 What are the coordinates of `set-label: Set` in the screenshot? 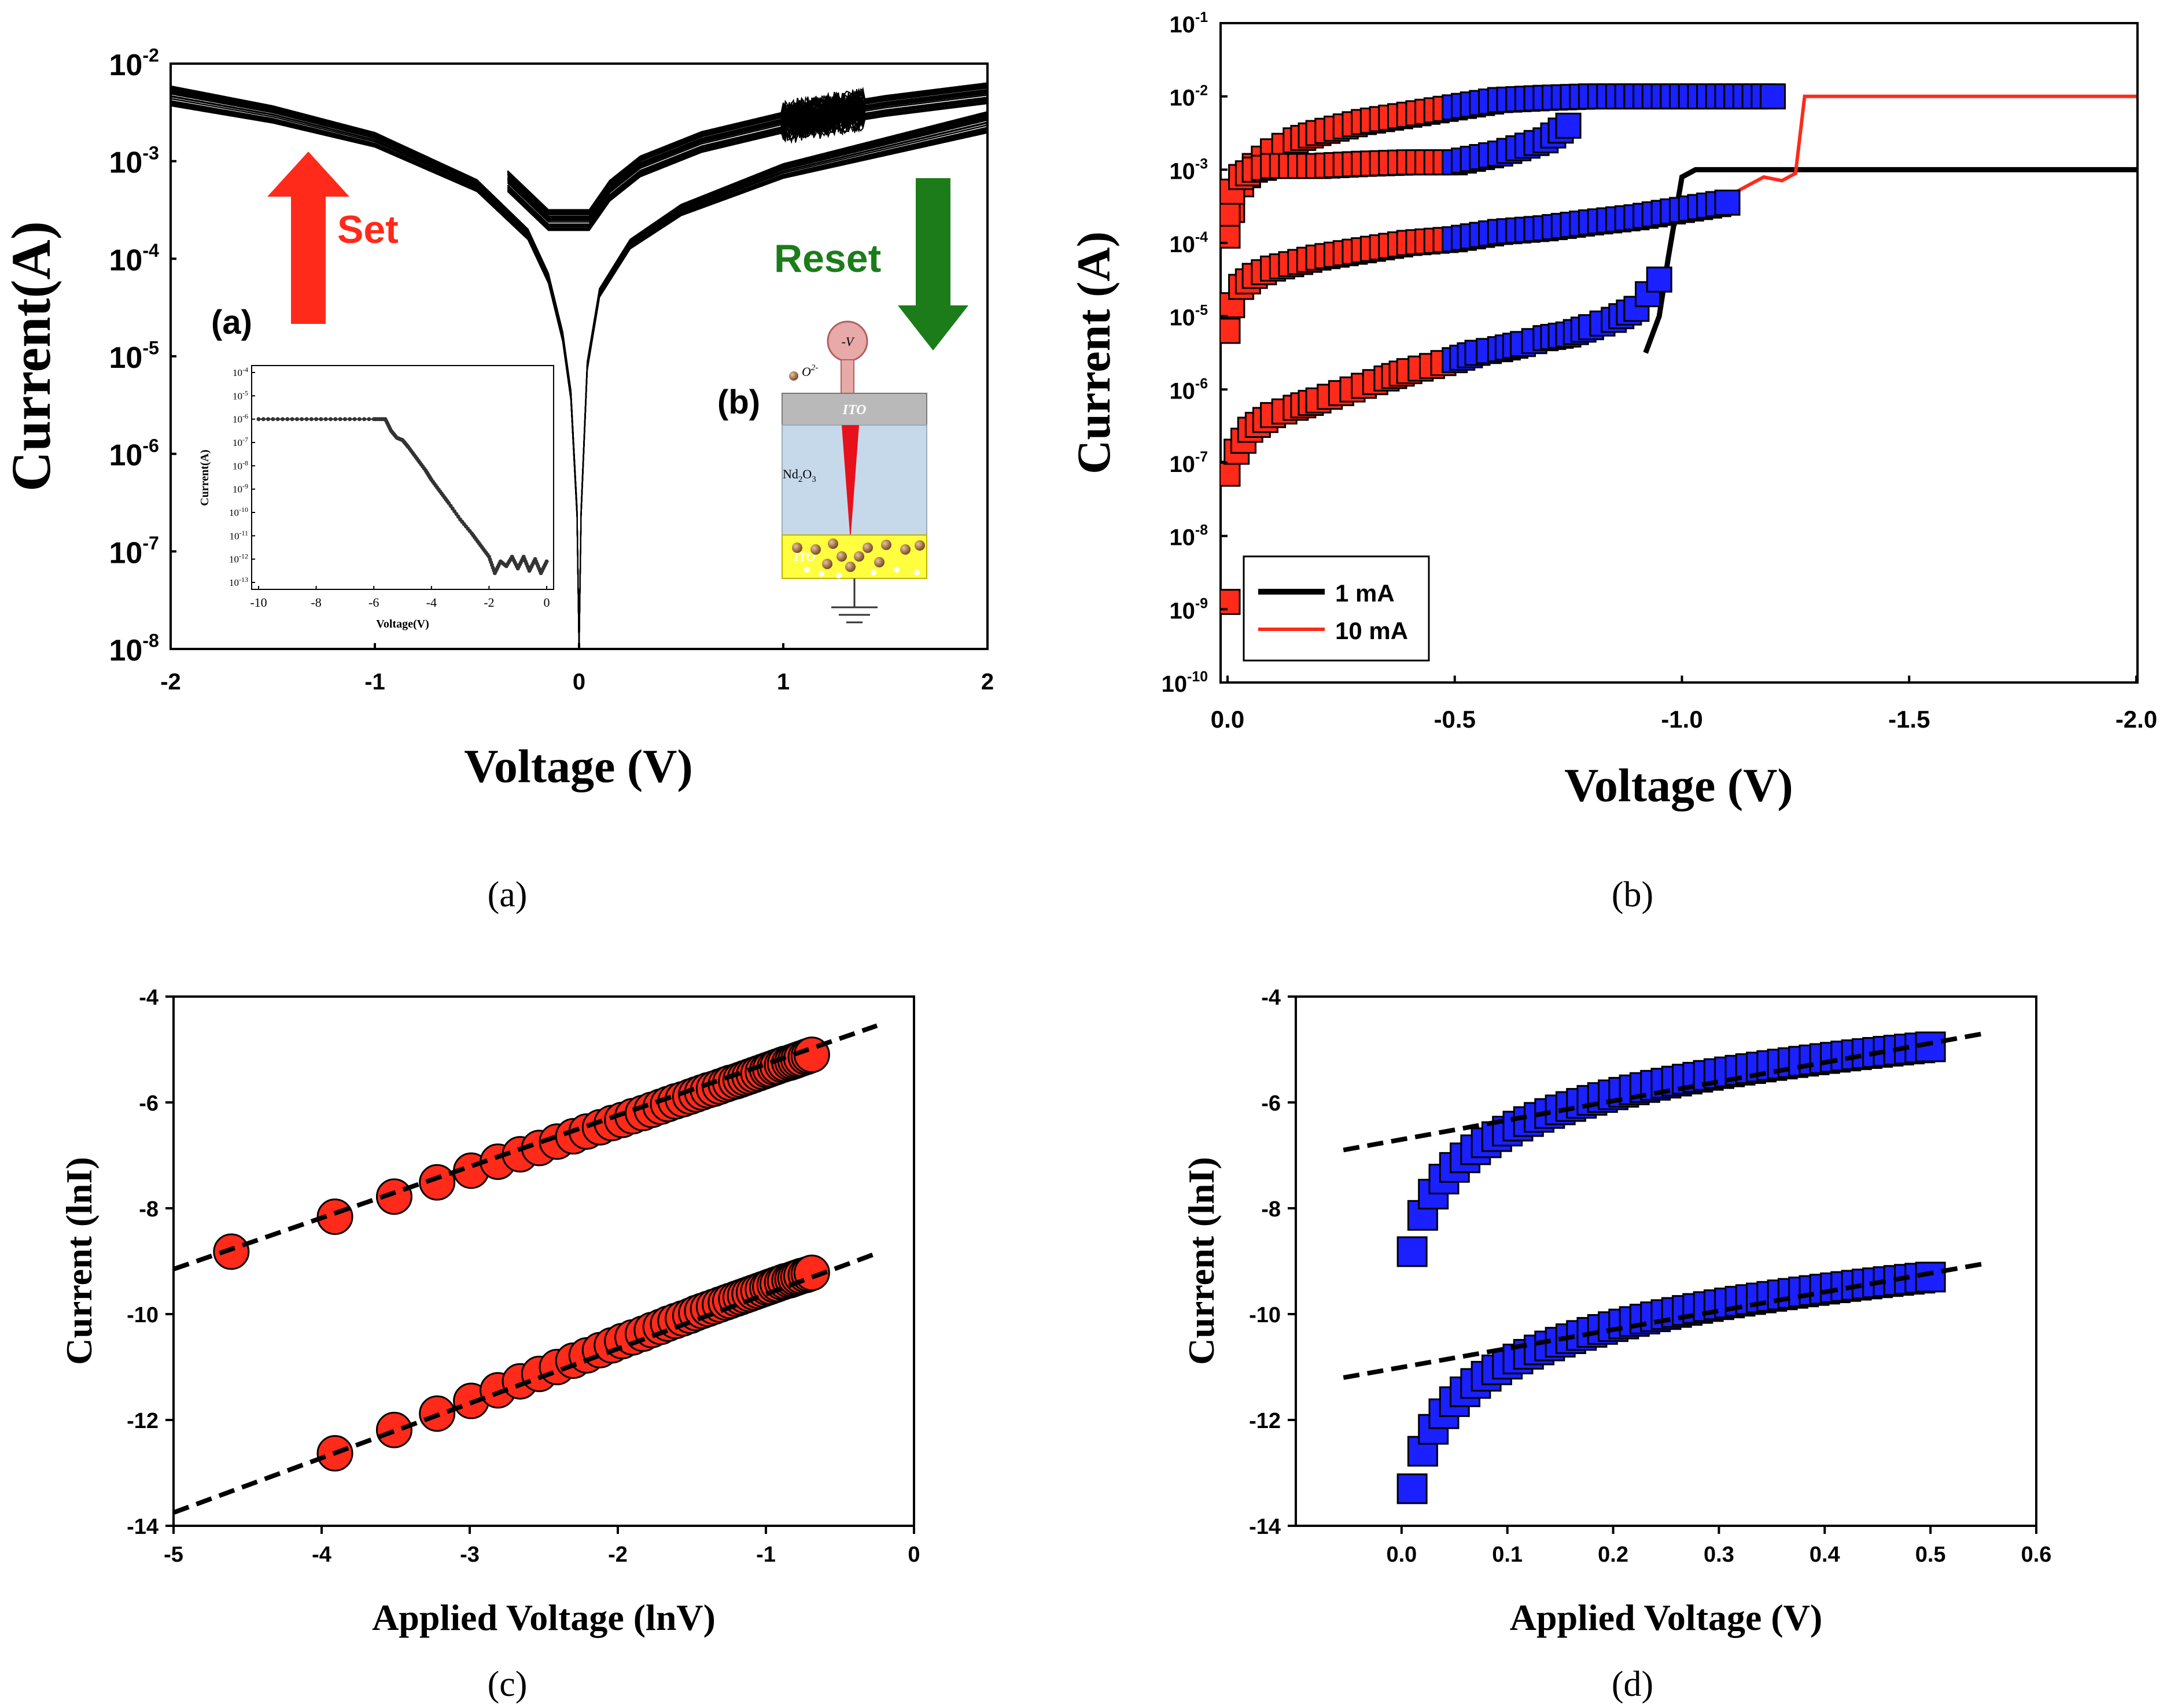 It's located at (368, 230).